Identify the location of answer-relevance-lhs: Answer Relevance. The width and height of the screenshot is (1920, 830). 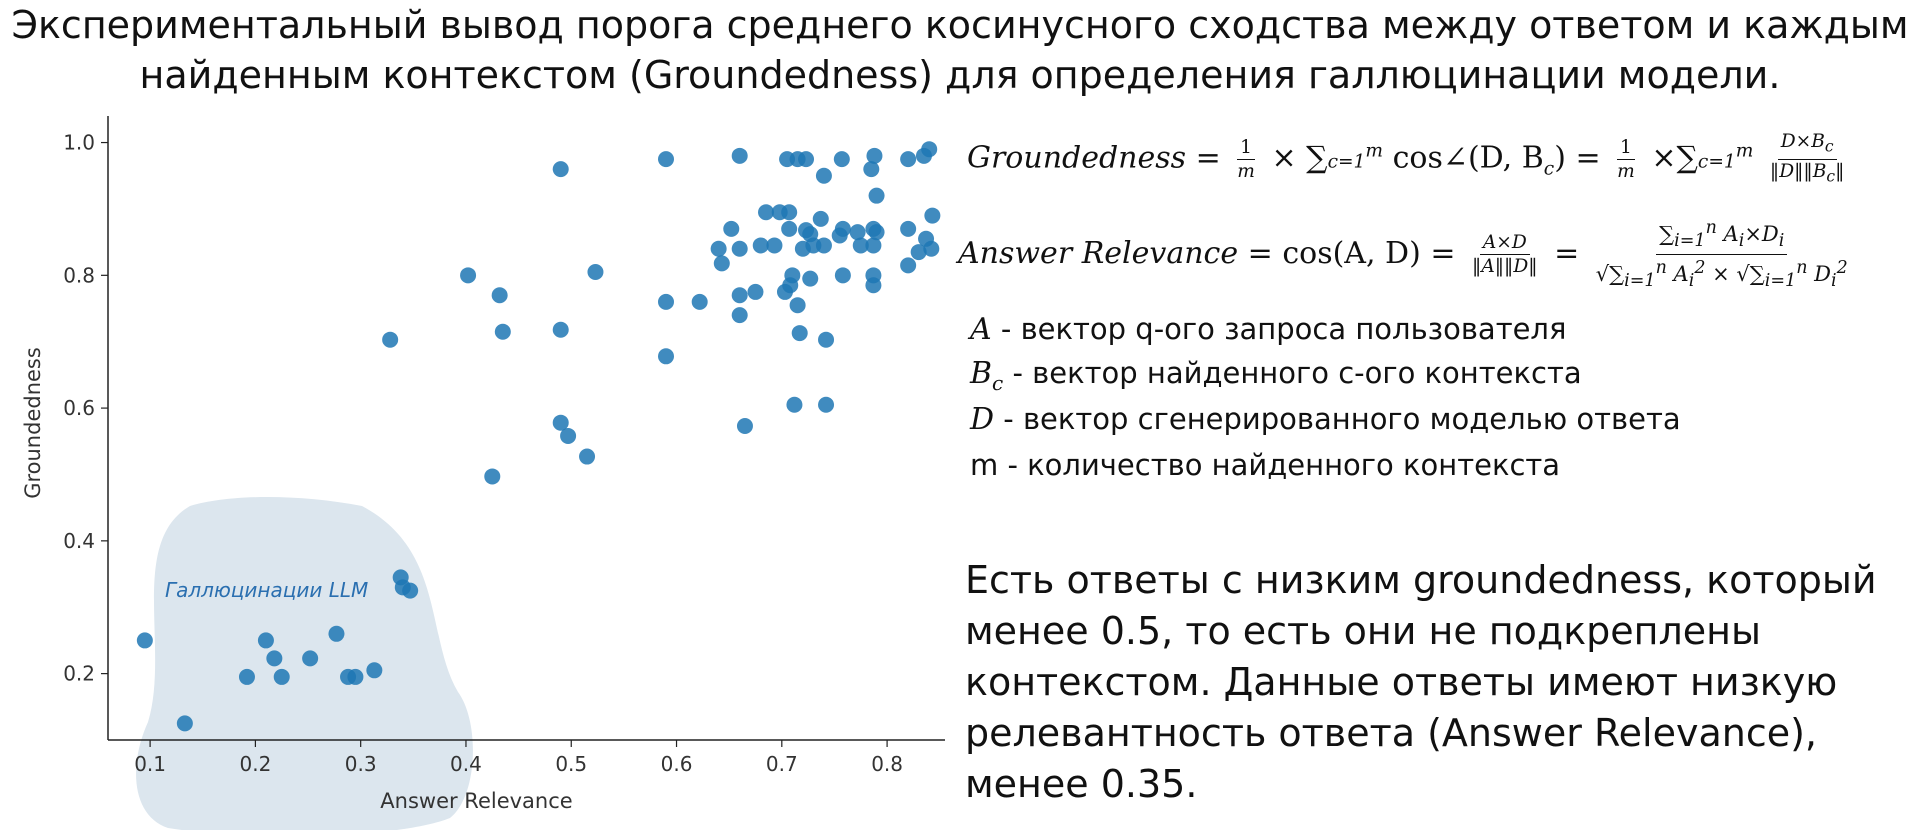
(1098, 253).